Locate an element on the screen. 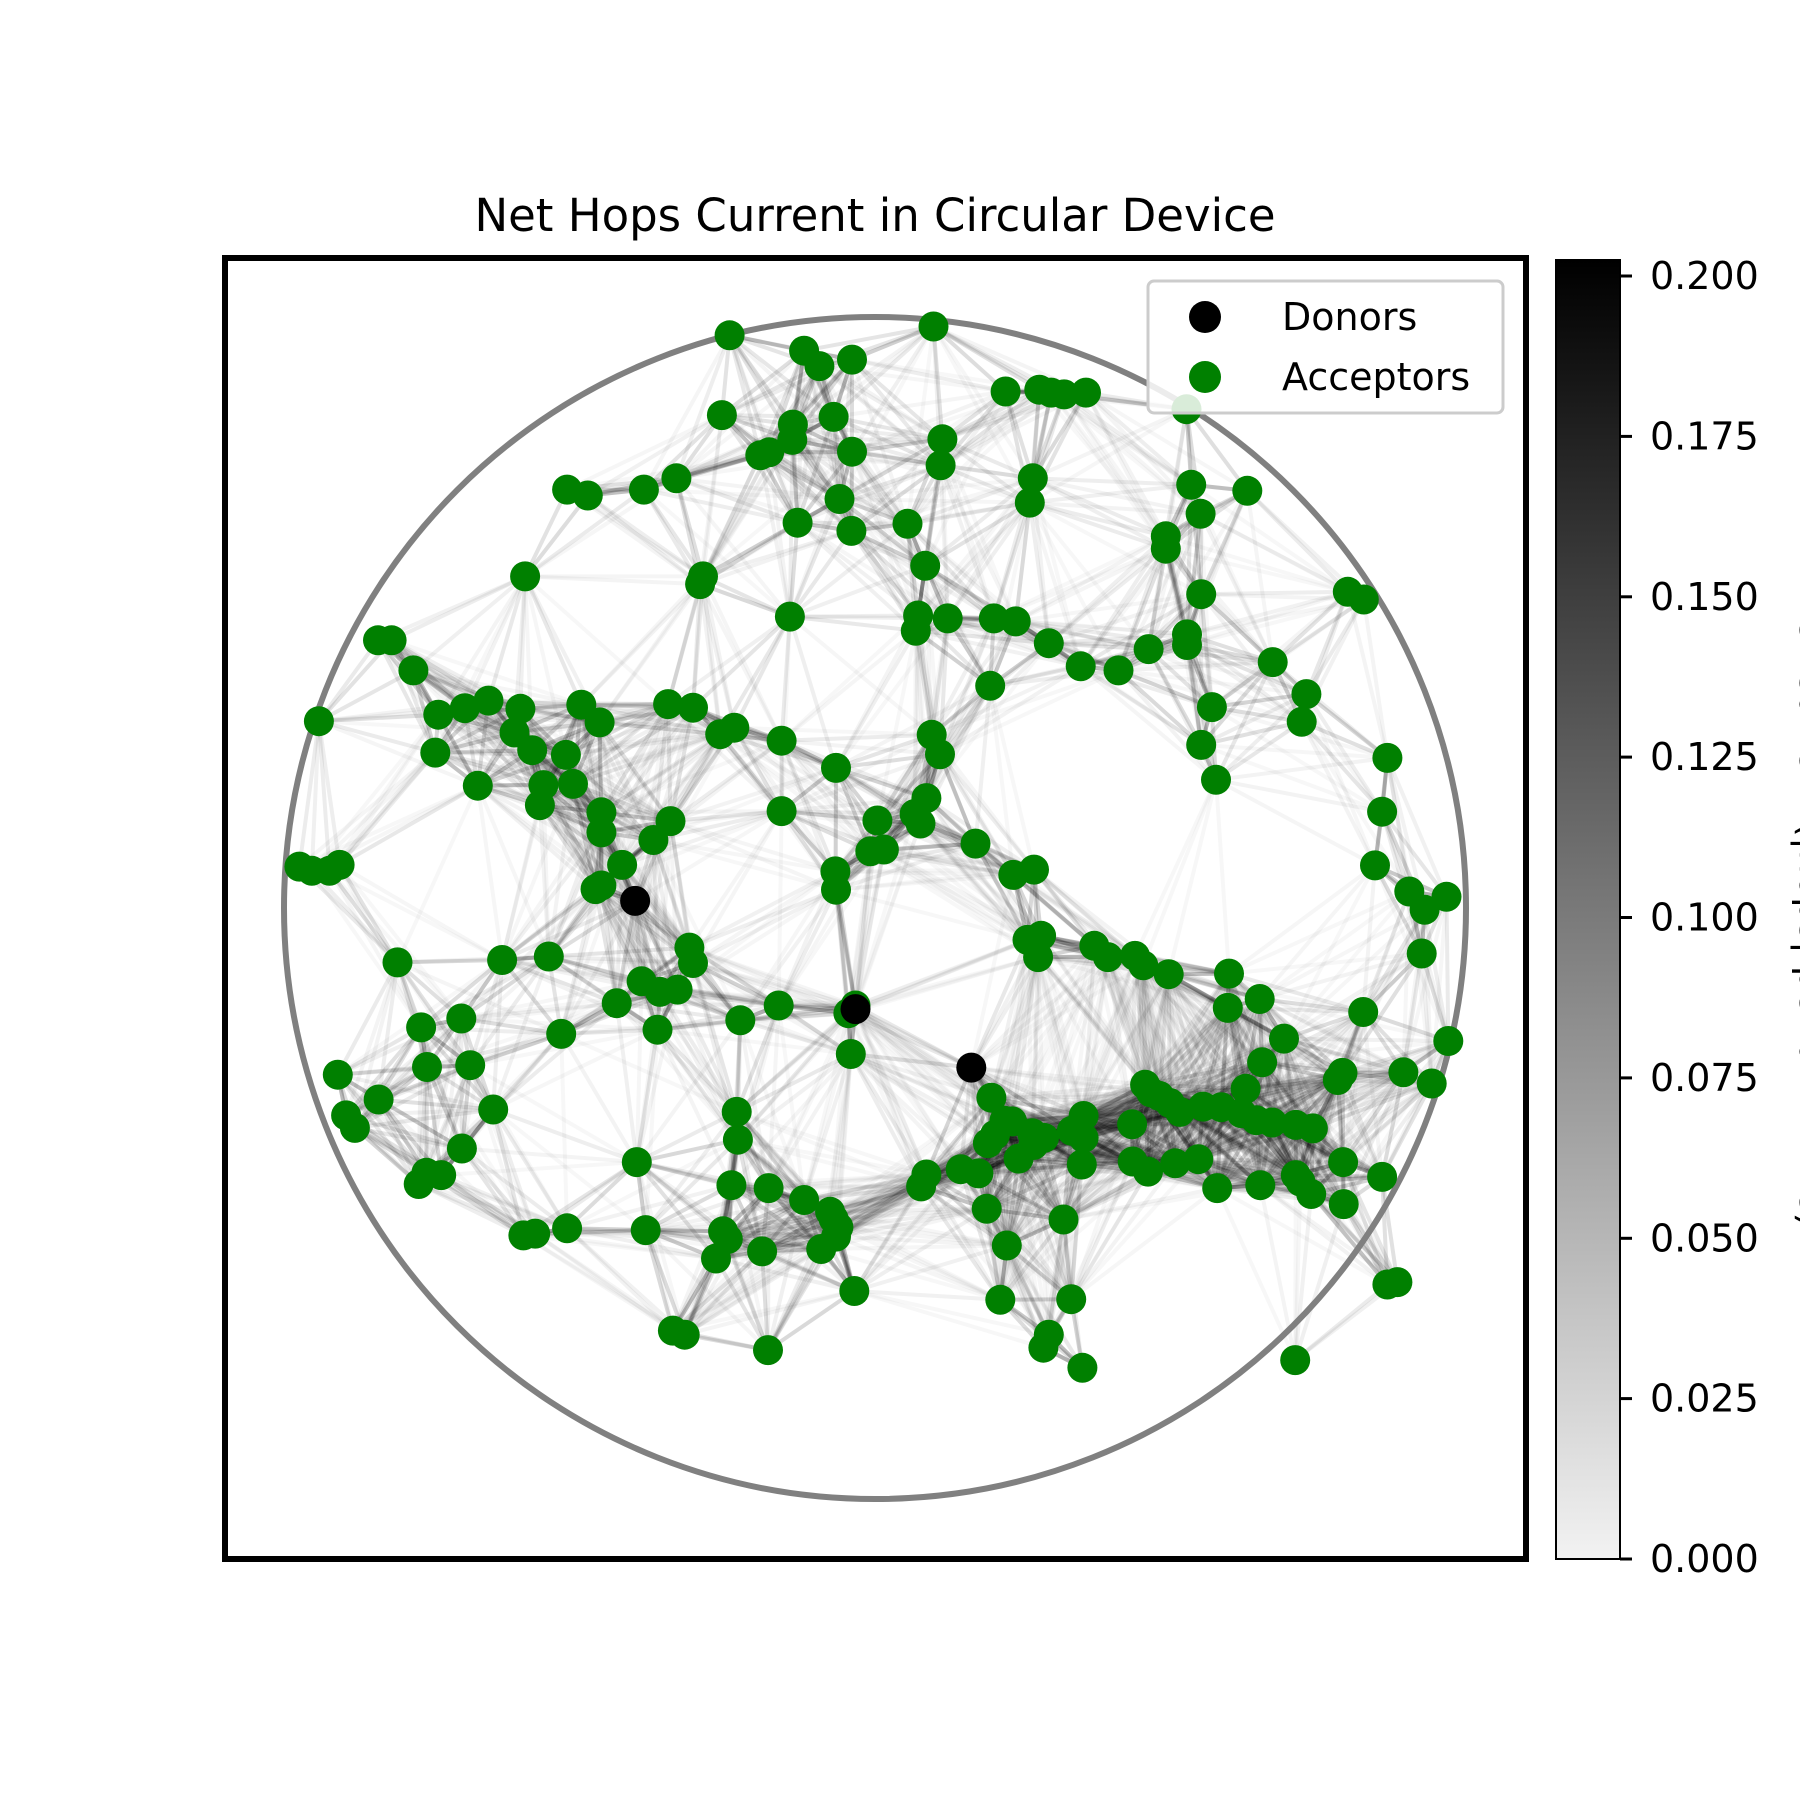 Image resolution: width=1800 pixels, height=1805 pixels. colorbar-tick-label: 0.050 is located at coordinates (1704, 1238).